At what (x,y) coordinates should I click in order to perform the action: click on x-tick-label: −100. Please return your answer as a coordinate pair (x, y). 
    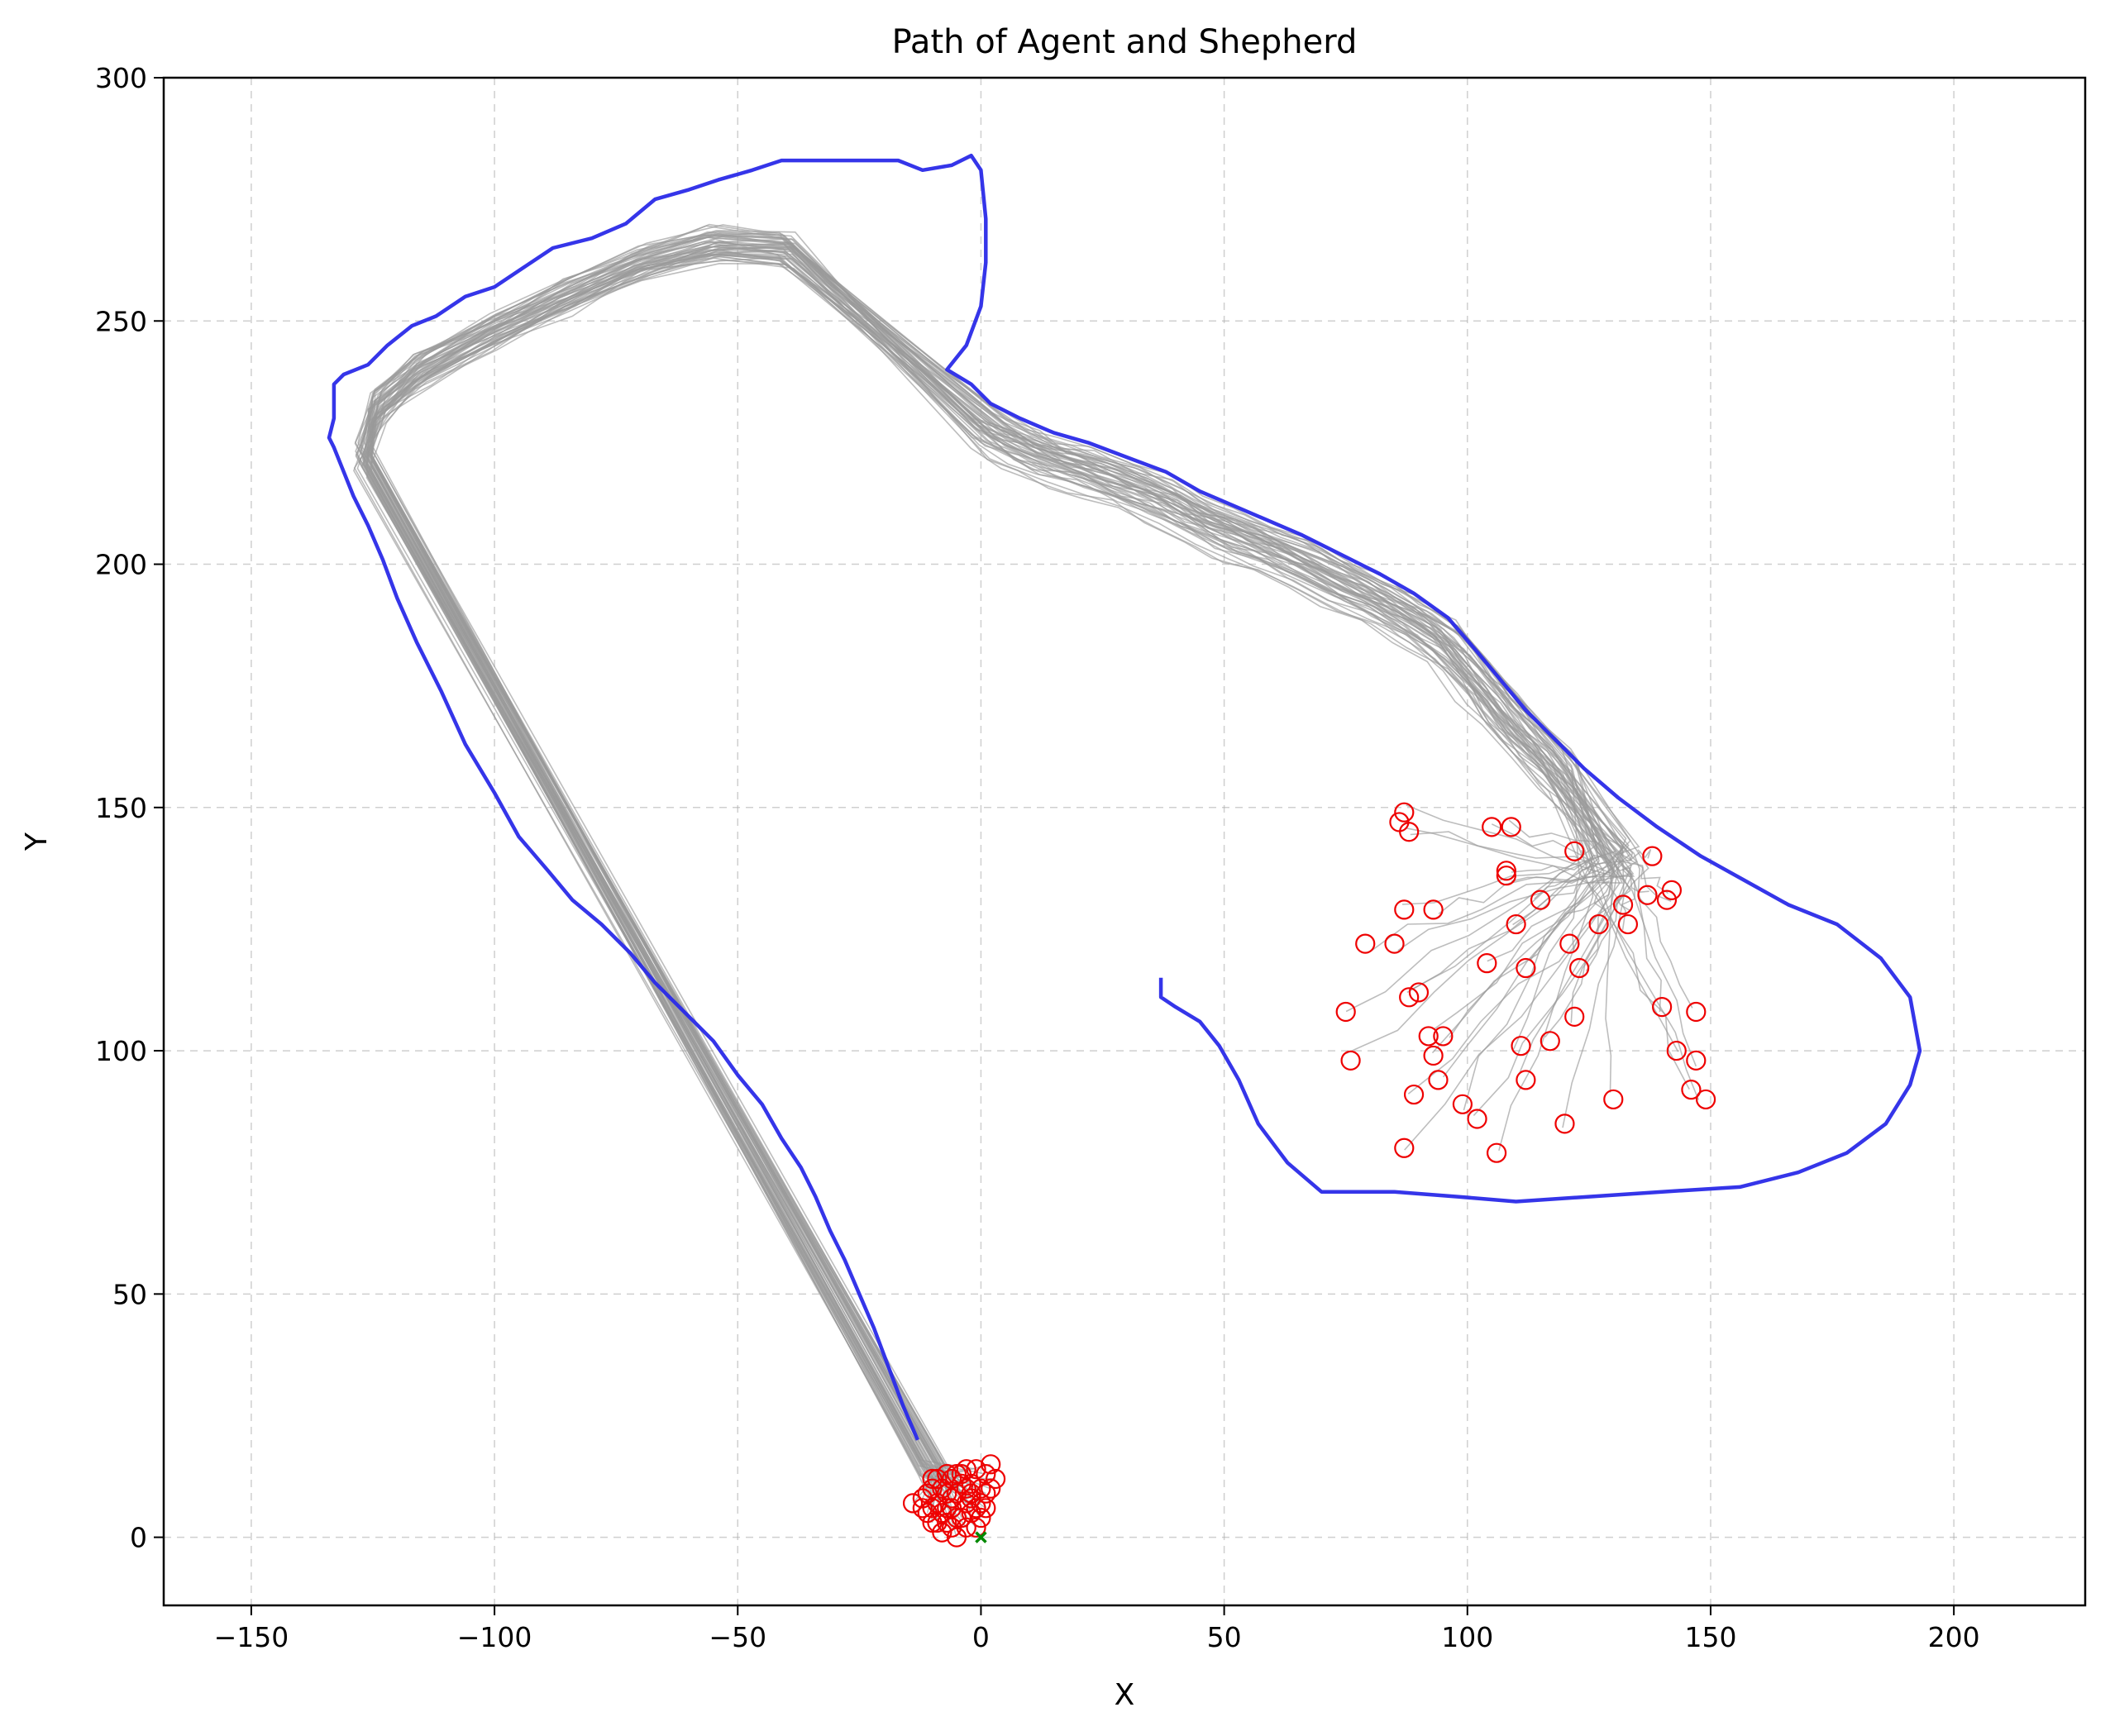
    Looking at the image, I should click on (494, 1637).